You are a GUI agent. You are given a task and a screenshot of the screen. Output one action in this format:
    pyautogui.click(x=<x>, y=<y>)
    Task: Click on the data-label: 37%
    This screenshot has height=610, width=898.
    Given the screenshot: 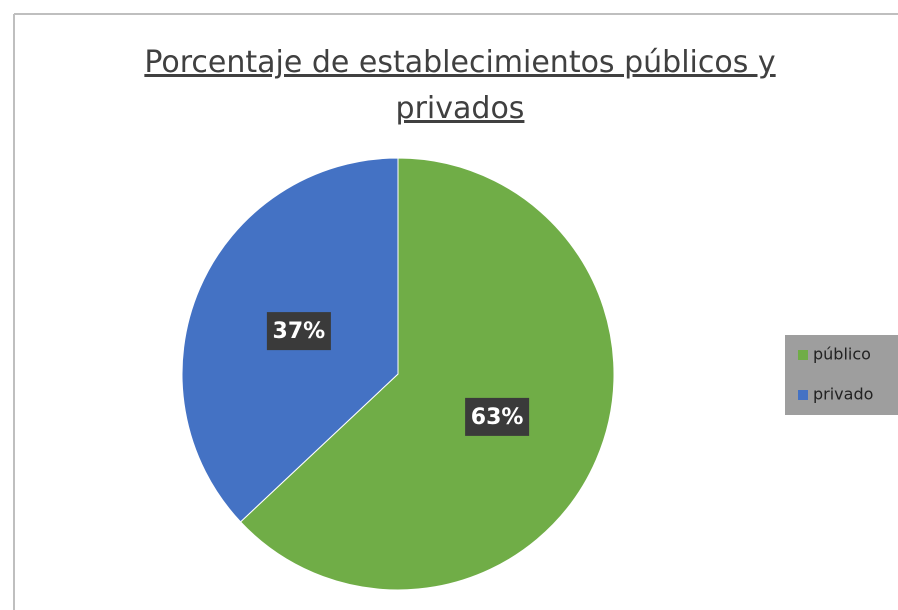 What is the action you would take?
    pyautogui.click(x=299, y=331)
    